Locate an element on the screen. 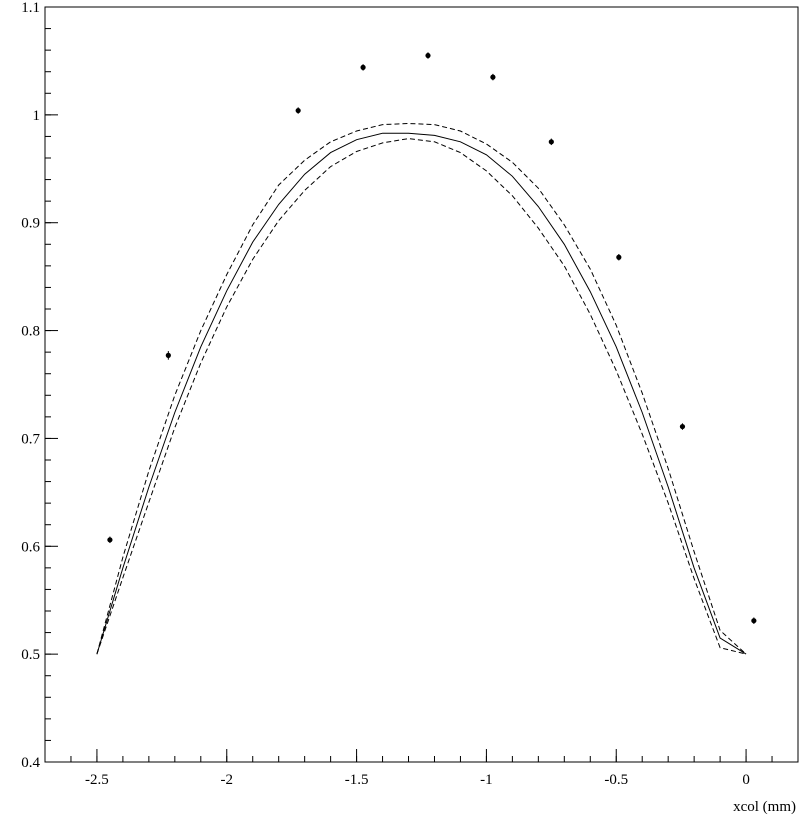 This screenshot has height=817, width=800. y-tick-label: 0.5 is located at coordinates (30, 655).